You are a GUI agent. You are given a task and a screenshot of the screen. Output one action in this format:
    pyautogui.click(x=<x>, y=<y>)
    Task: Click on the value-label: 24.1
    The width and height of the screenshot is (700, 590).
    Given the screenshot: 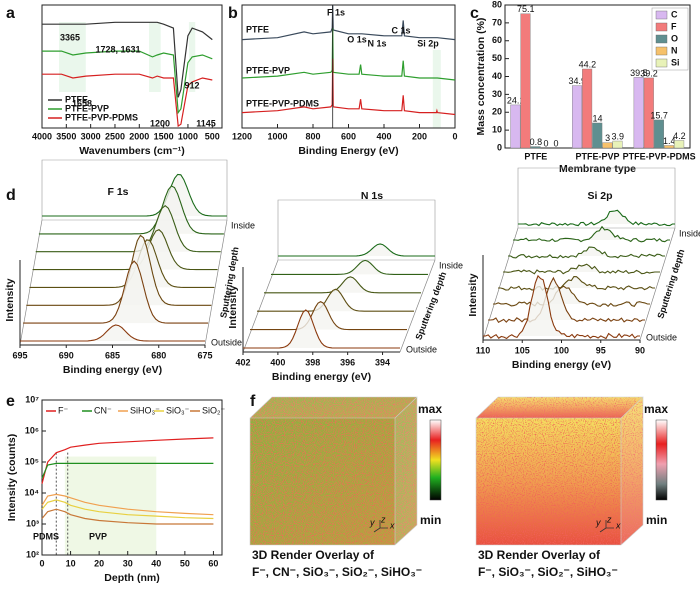 What is the action you would take?
    pyautogui.click(x=516, y=100)
    